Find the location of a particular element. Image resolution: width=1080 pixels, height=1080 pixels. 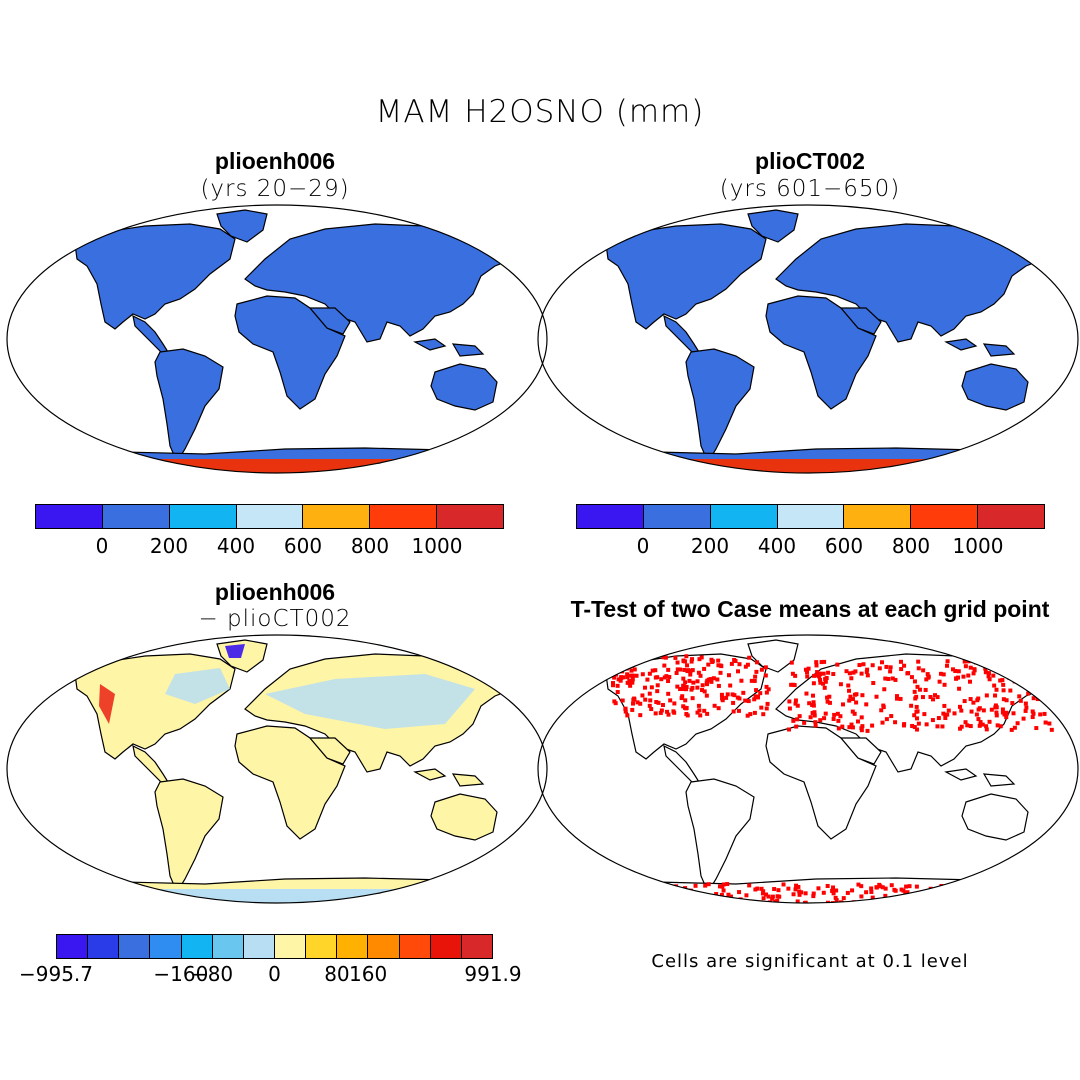

antarctica-top-left is located at coordinates (295, 466).